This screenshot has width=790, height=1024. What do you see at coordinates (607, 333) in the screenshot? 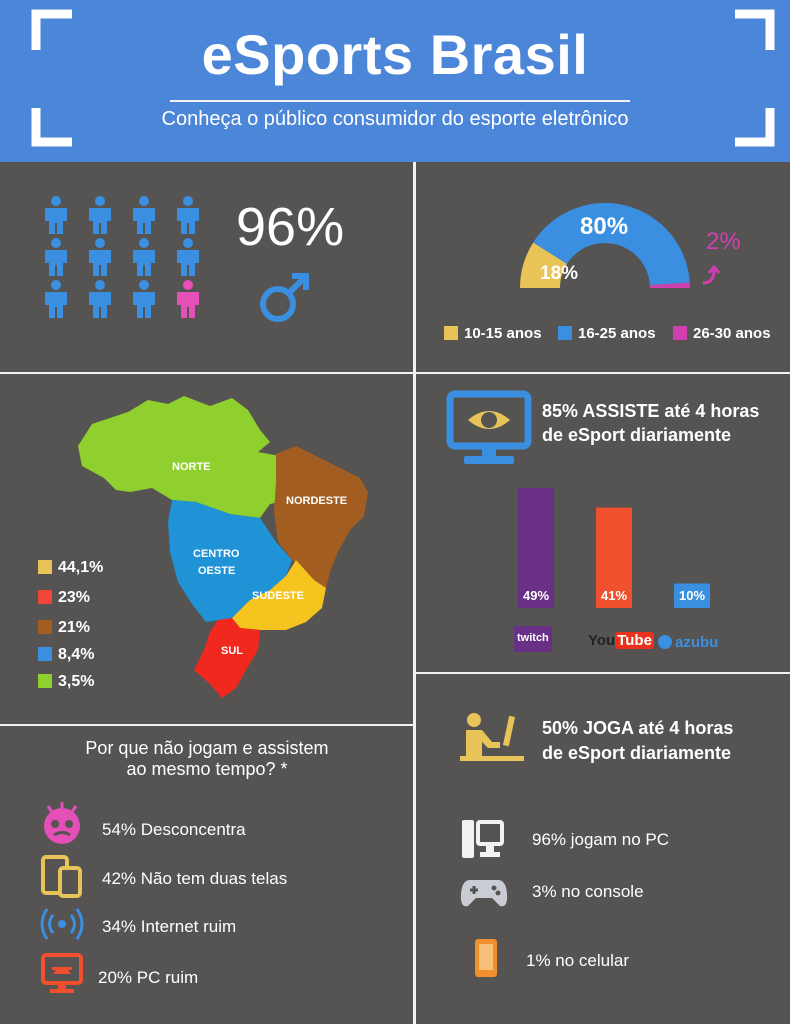
I see `age-legend-16-25: 16-25 anos` at bounding box center [607, 333].